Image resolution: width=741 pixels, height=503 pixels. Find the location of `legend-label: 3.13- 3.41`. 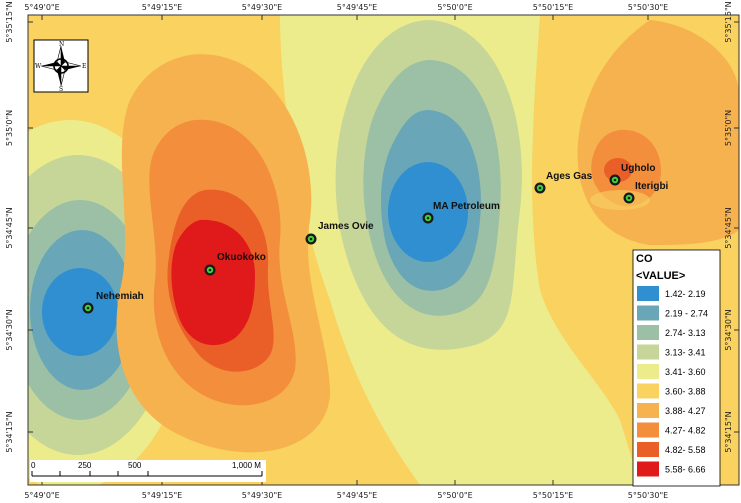

legend-label: 3.13- 3.41 is located at coordinates (685, 353).